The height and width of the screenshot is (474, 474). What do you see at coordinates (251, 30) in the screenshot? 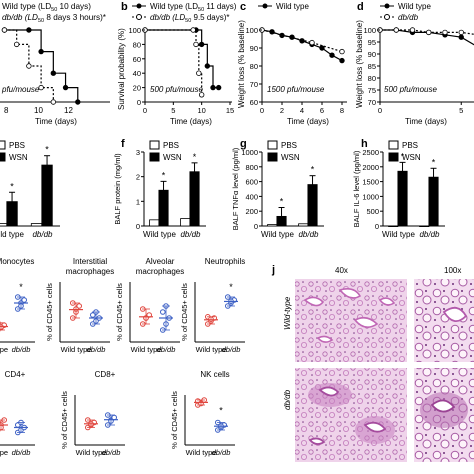
I see `ytick-label-c-0: 100` at bounding box center [251, 30].